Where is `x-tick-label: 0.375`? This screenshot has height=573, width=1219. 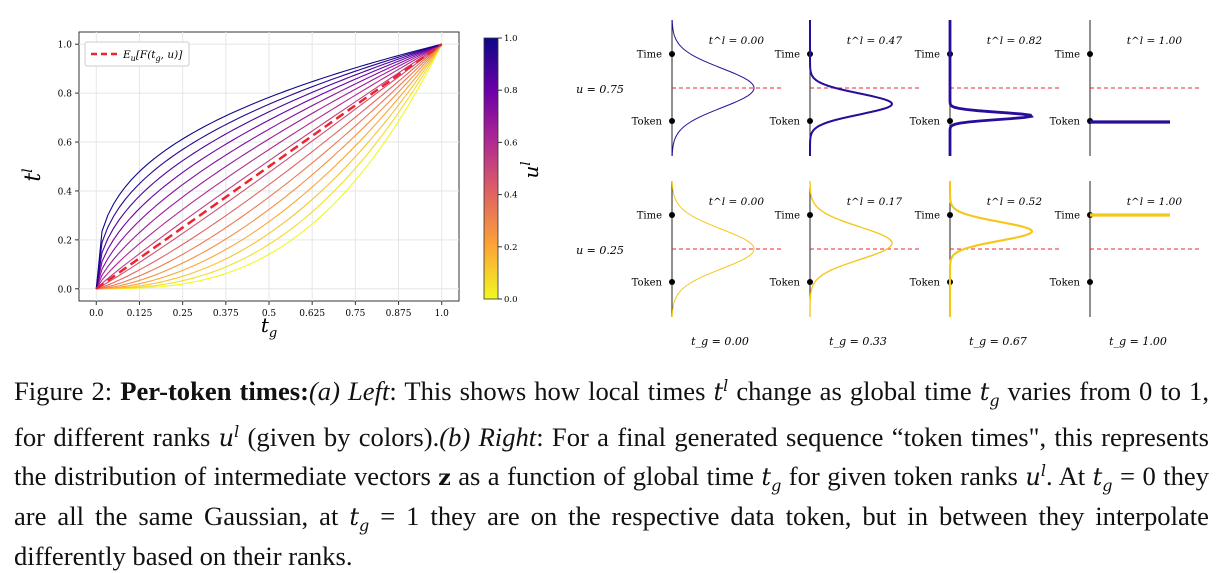 x-tick-label: 0.375 is located at coordinates (226, 314).